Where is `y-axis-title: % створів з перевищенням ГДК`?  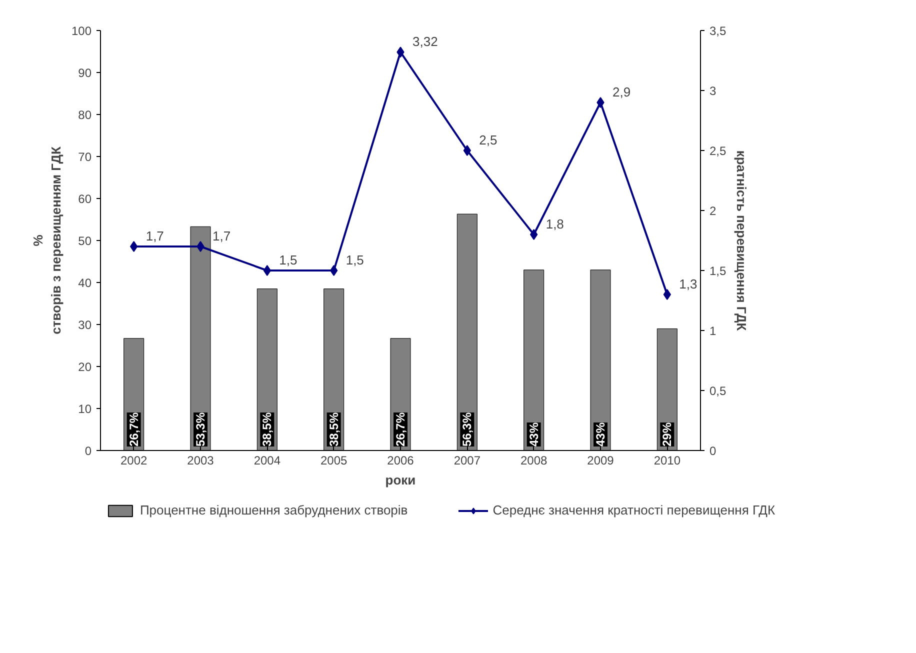 y-axis-title: % створів з перевищенням ГДК is located at coordinates (47, 240).